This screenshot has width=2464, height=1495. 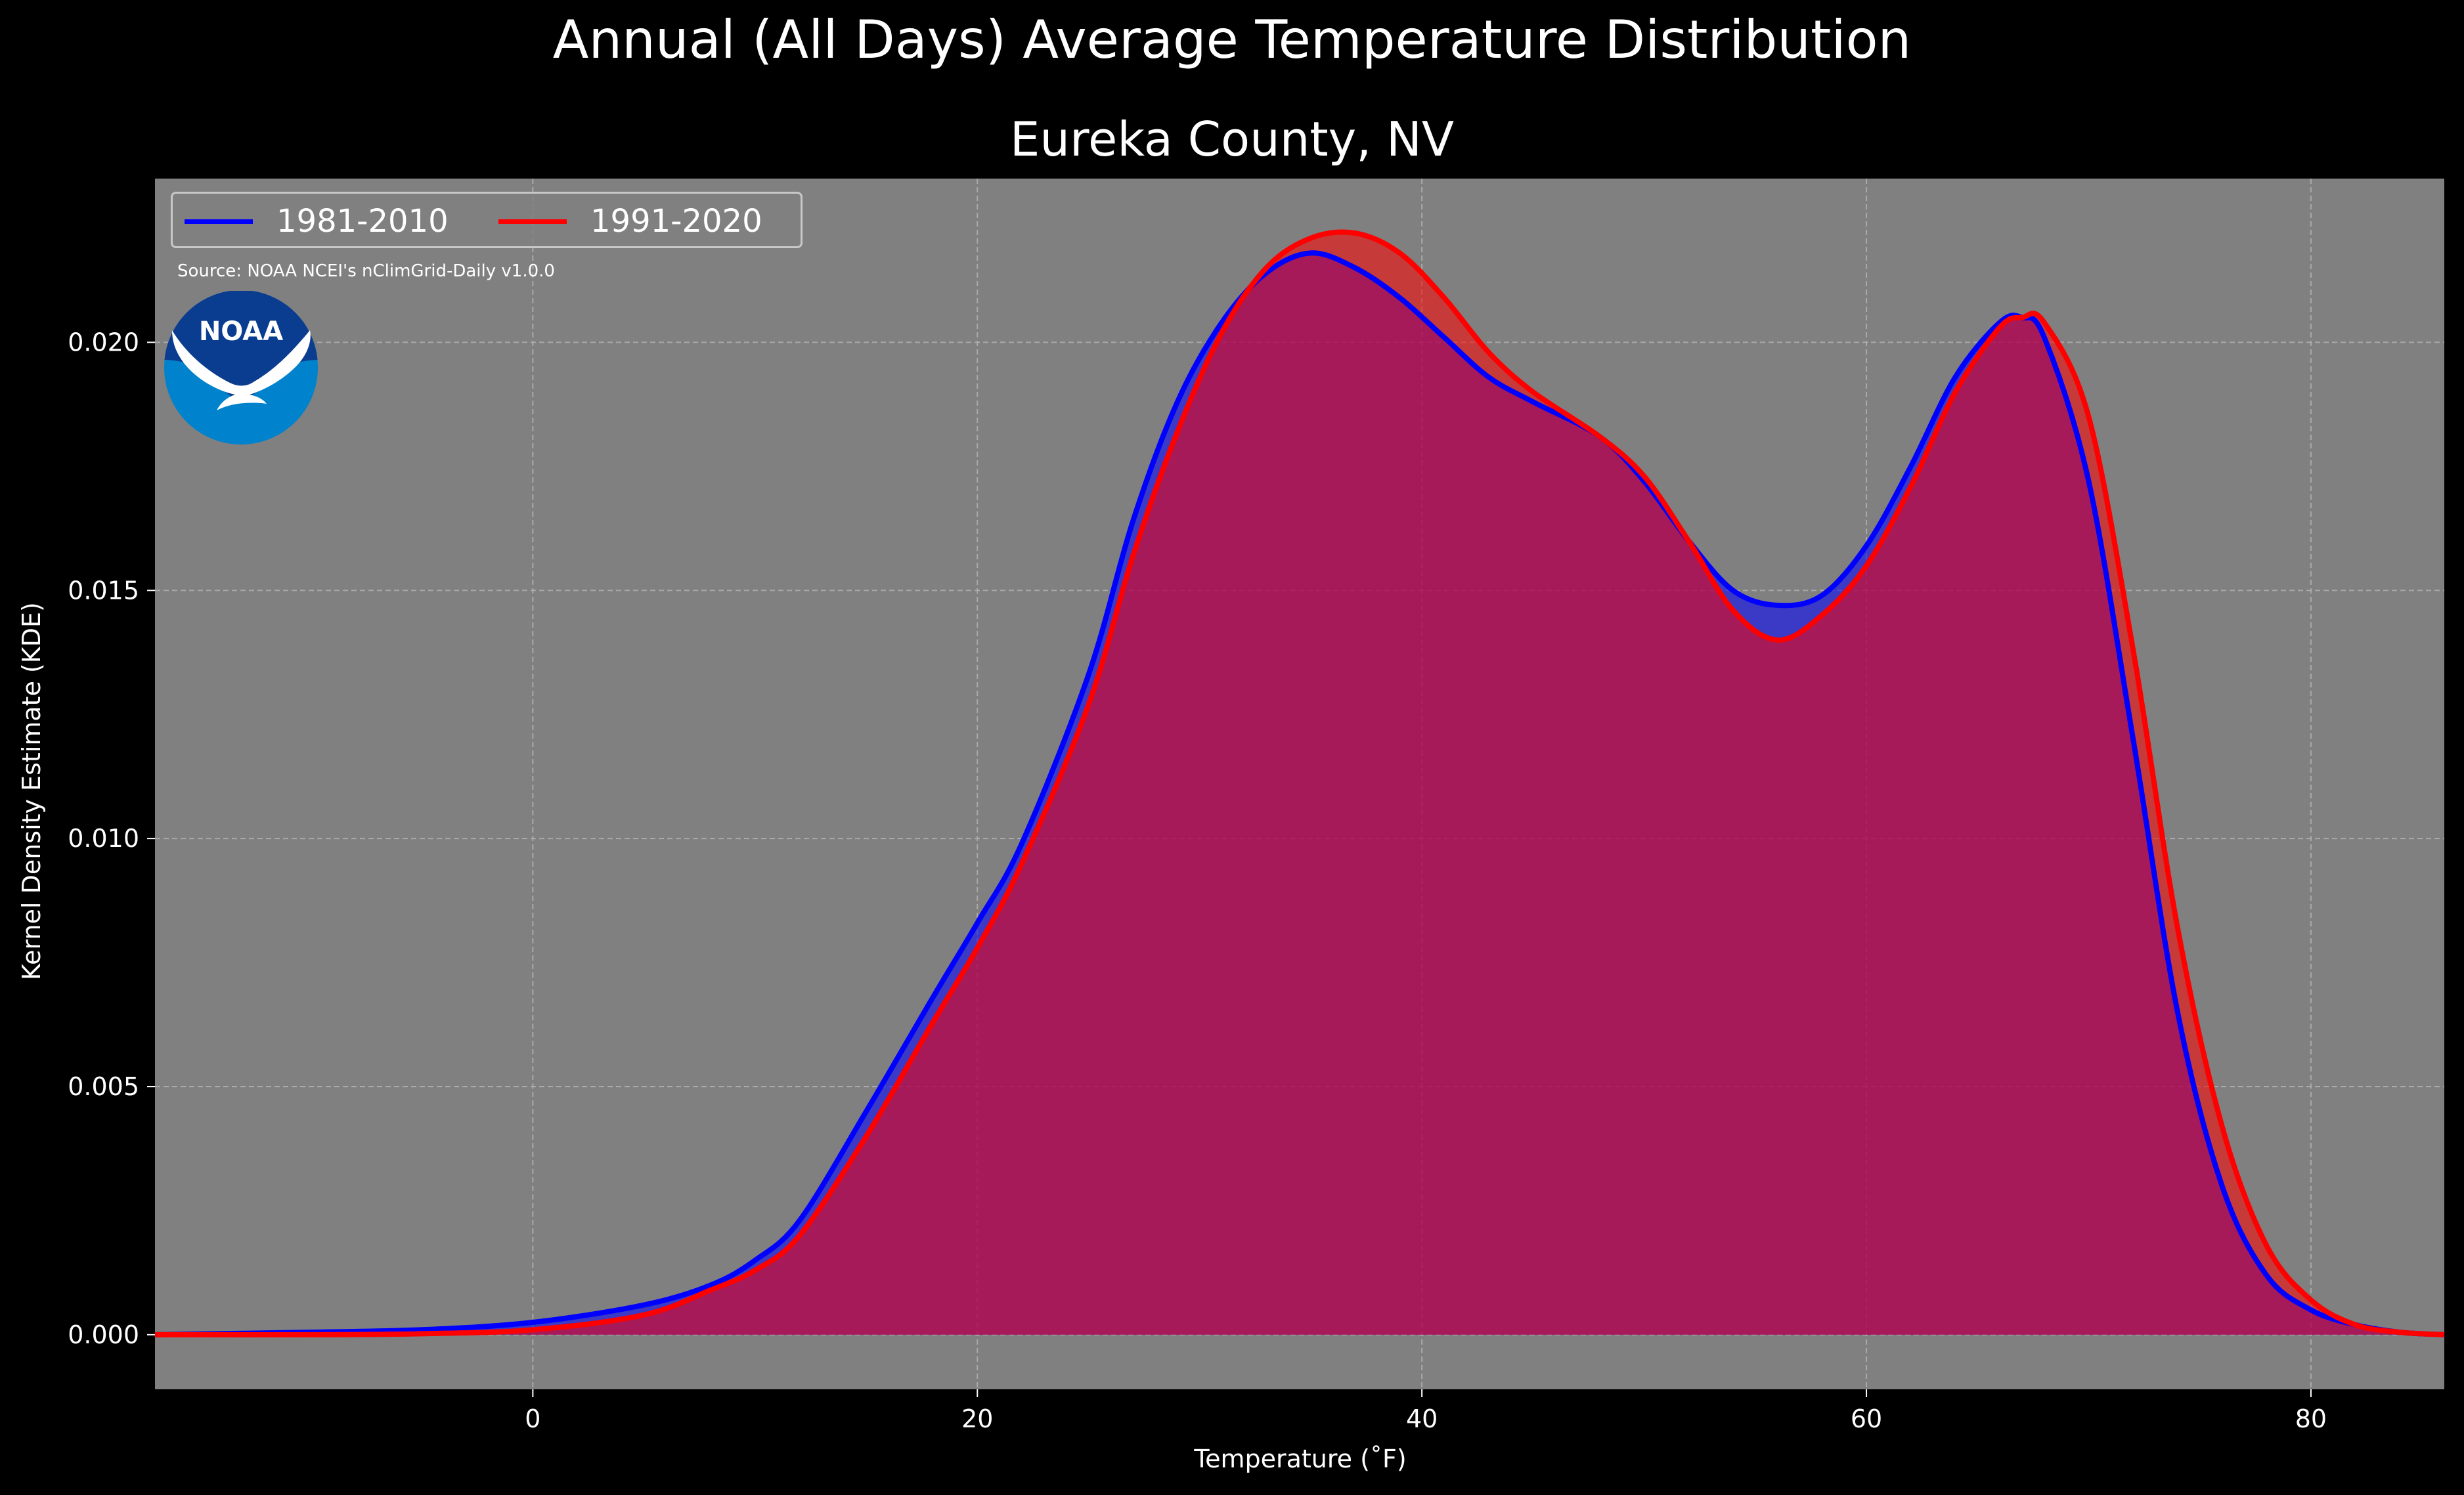 What do you see at coordinates (532, 1418) in the screenshot?
I see `x-tick-label: 0` at bounding box center [532, 1418].